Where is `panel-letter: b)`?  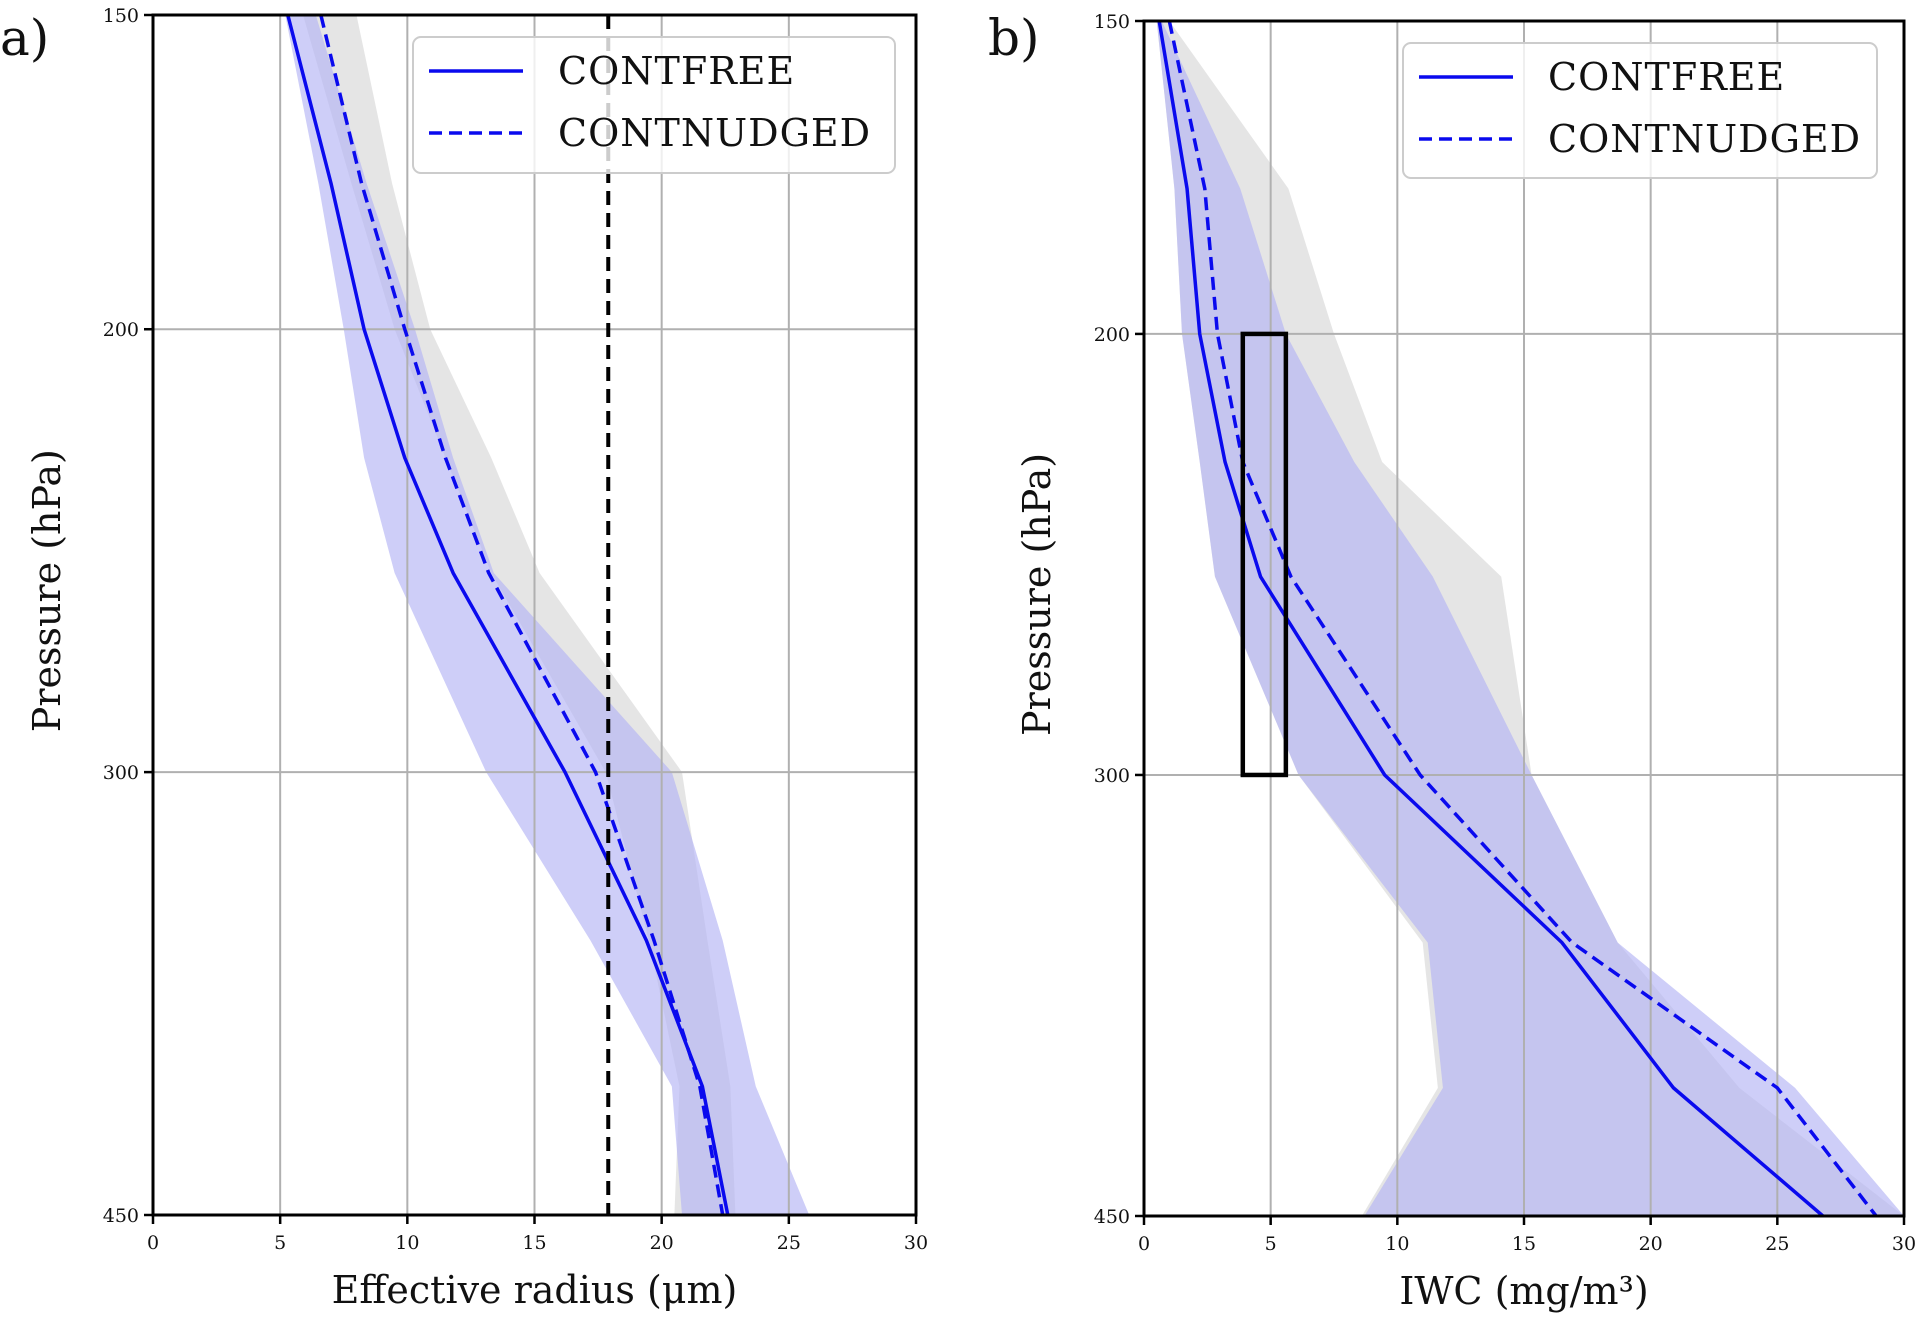 panel-letter: b) is located at coordinates (1014, 38).